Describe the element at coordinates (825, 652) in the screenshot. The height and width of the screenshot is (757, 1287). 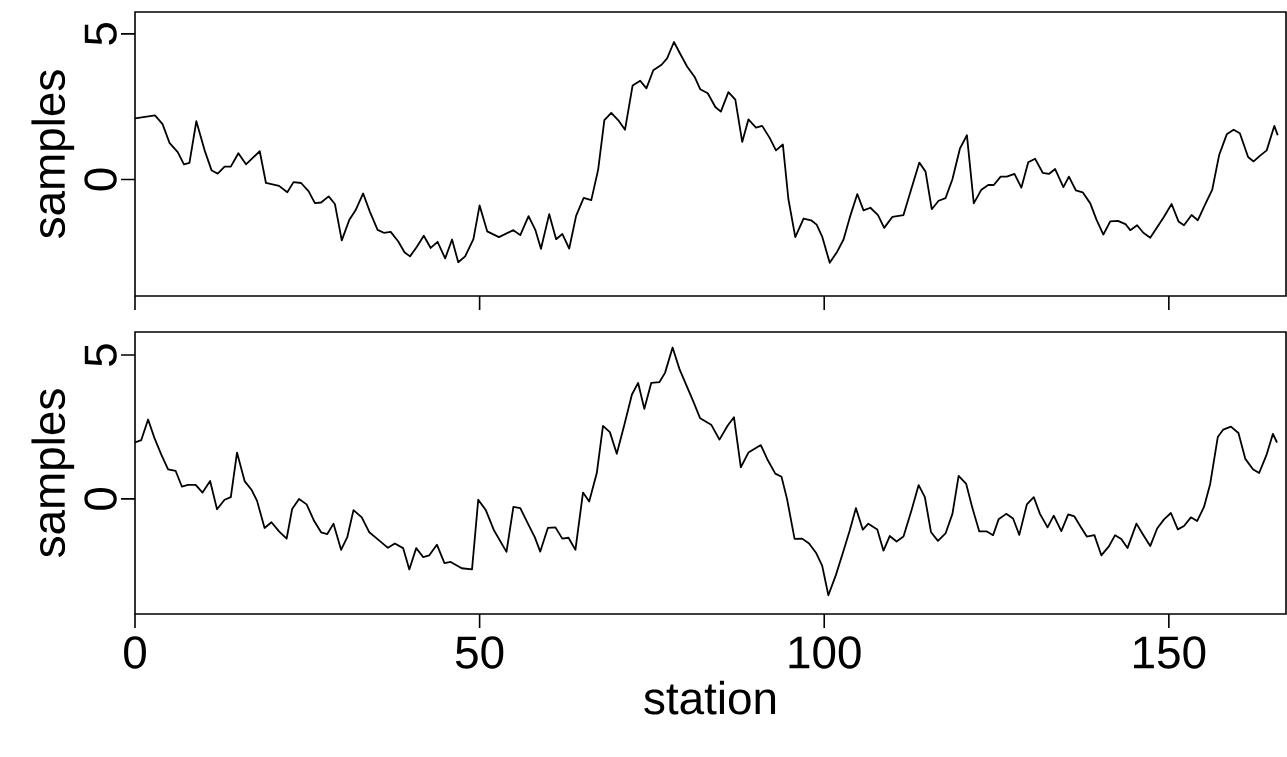
I see `x-tick-label: 100` at that location.